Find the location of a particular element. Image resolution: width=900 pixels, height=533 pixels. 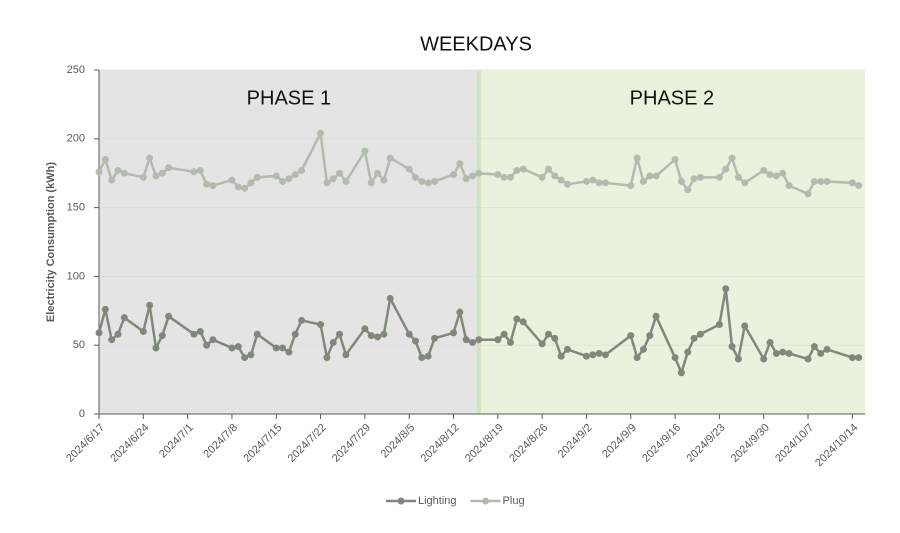

chart-title: WEEKDAYS is located at coordinates (476, 44).